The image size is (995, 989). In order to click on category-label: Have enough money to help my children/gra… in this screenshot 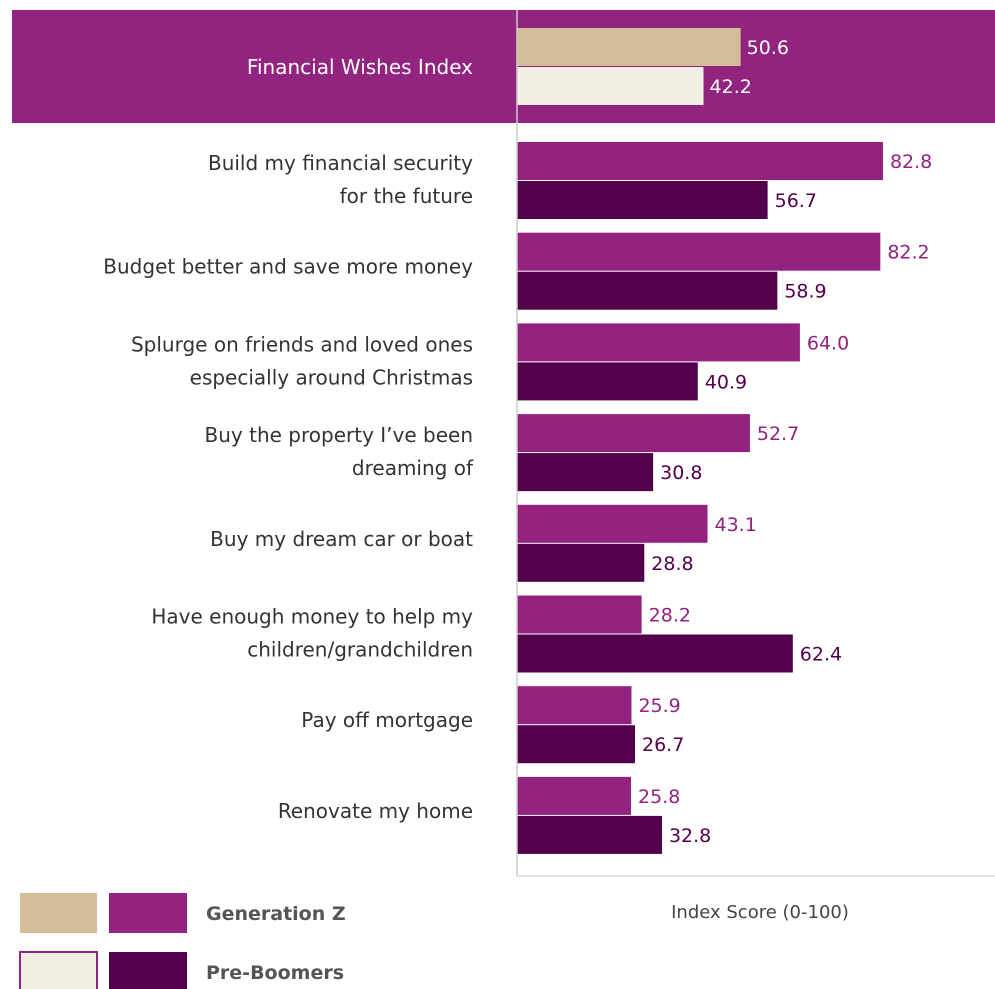, I will do `click(312, 633)`.